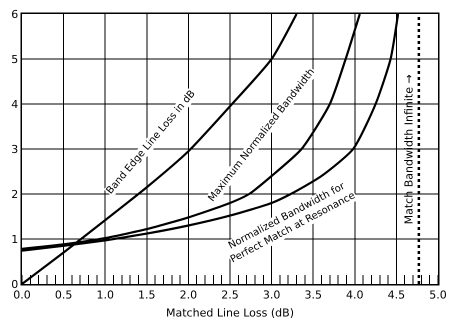  Describe the element at coordinates (313, 295) in the screenshot. I see `x-tick-label: 3.5` at that location.